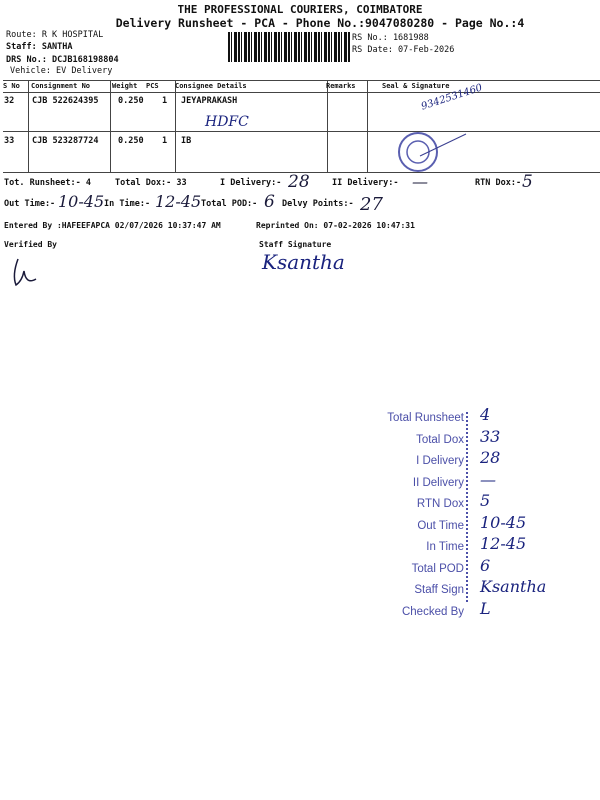 The width and height of the screenshot is (600, 800). I want to click on ii-delivery-value: —, so click(420, 181).